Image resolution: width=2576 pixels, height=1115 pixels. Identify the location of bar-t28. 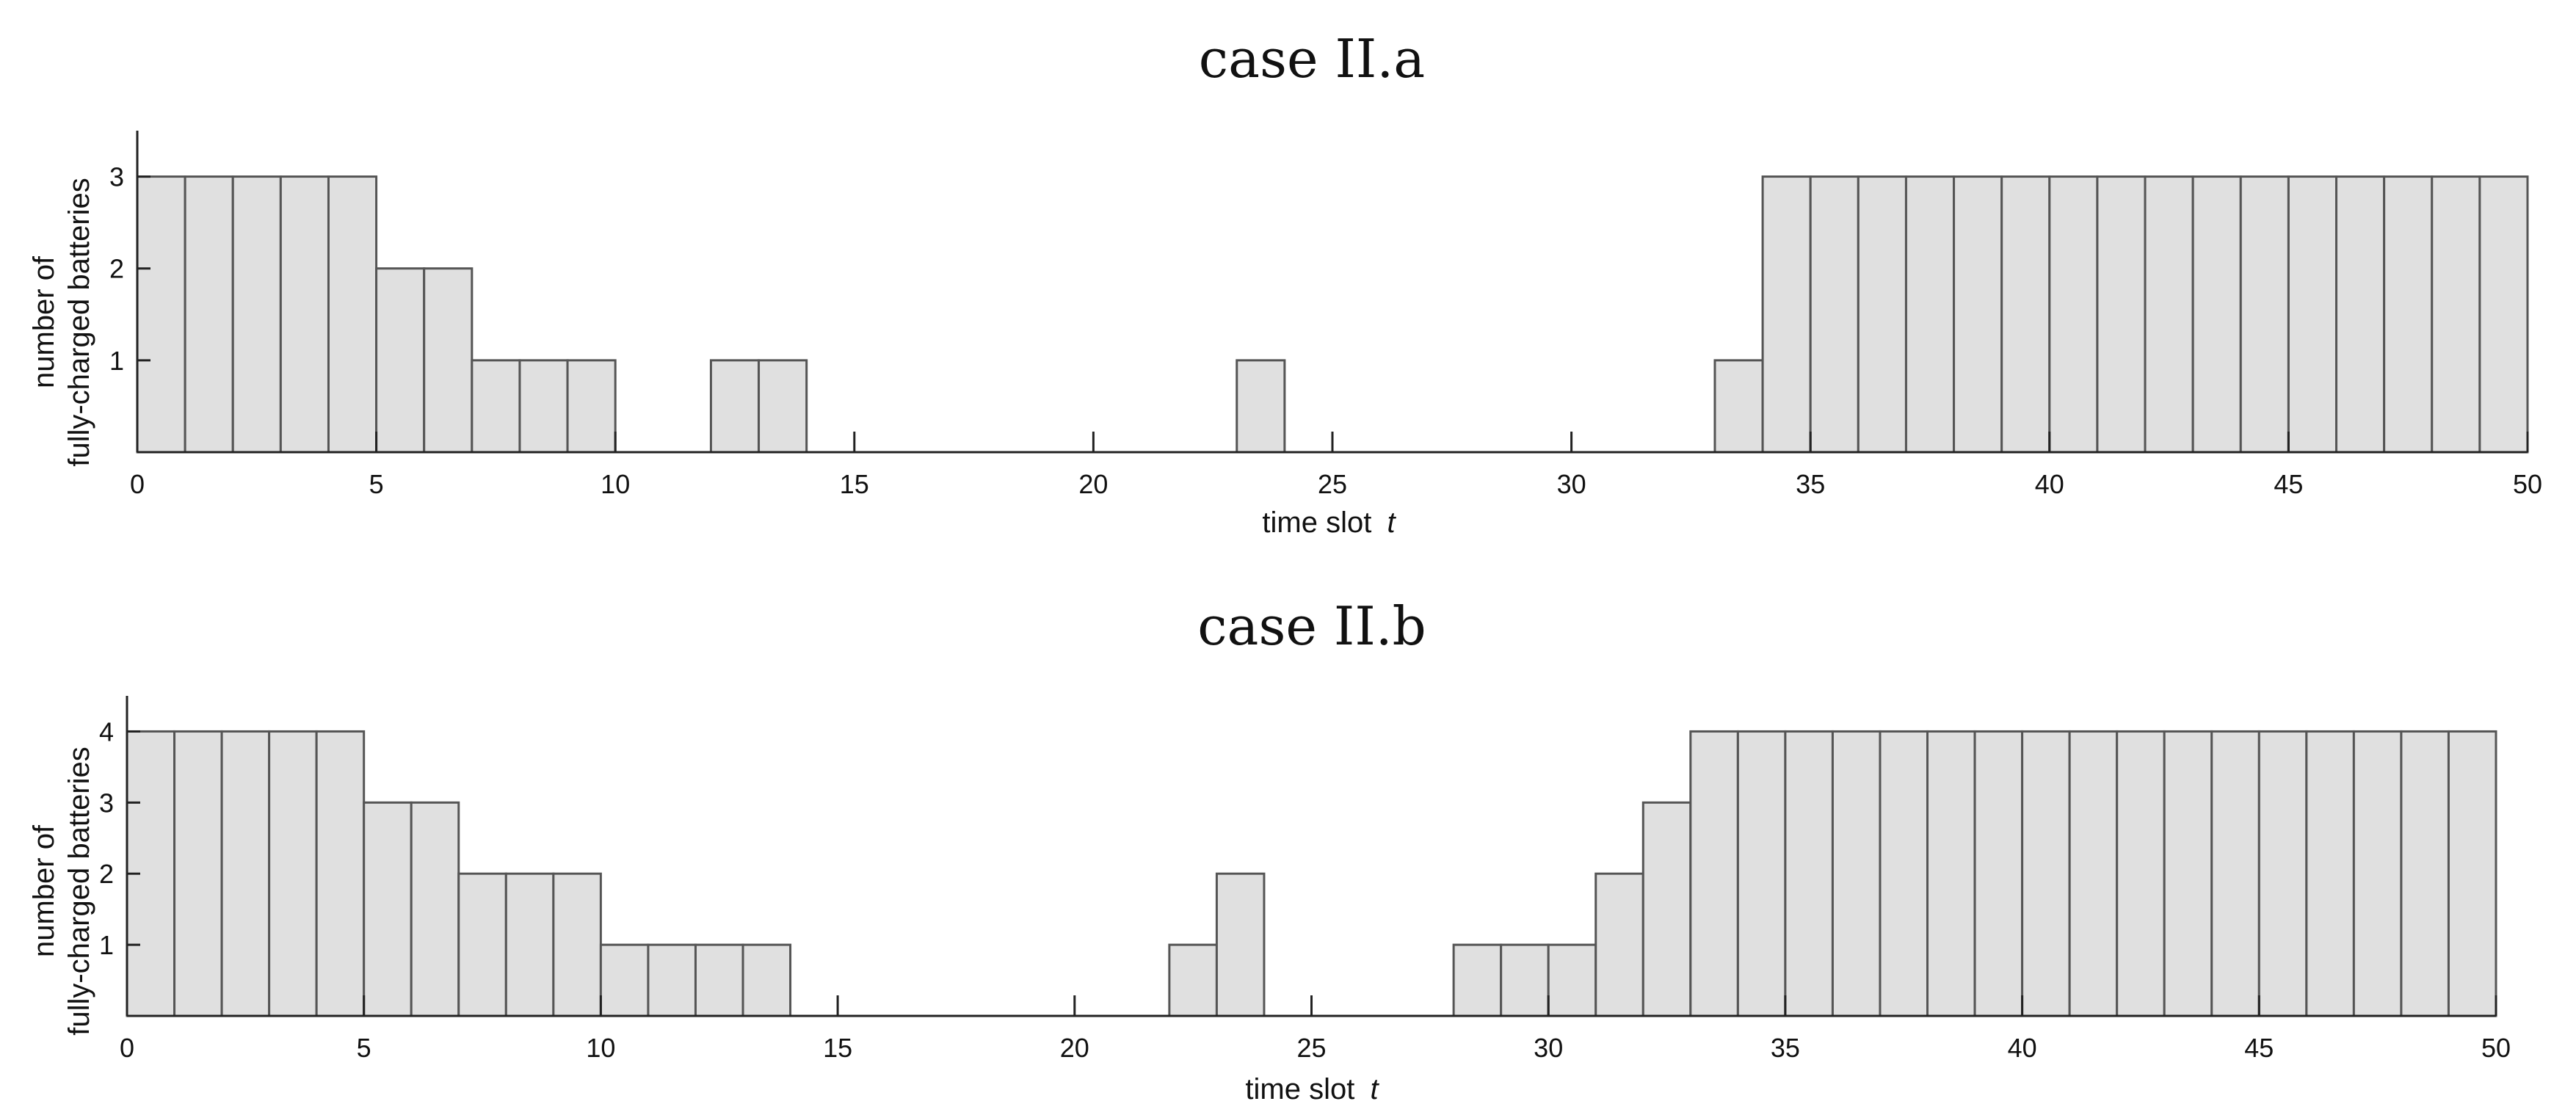
(1478, 980).